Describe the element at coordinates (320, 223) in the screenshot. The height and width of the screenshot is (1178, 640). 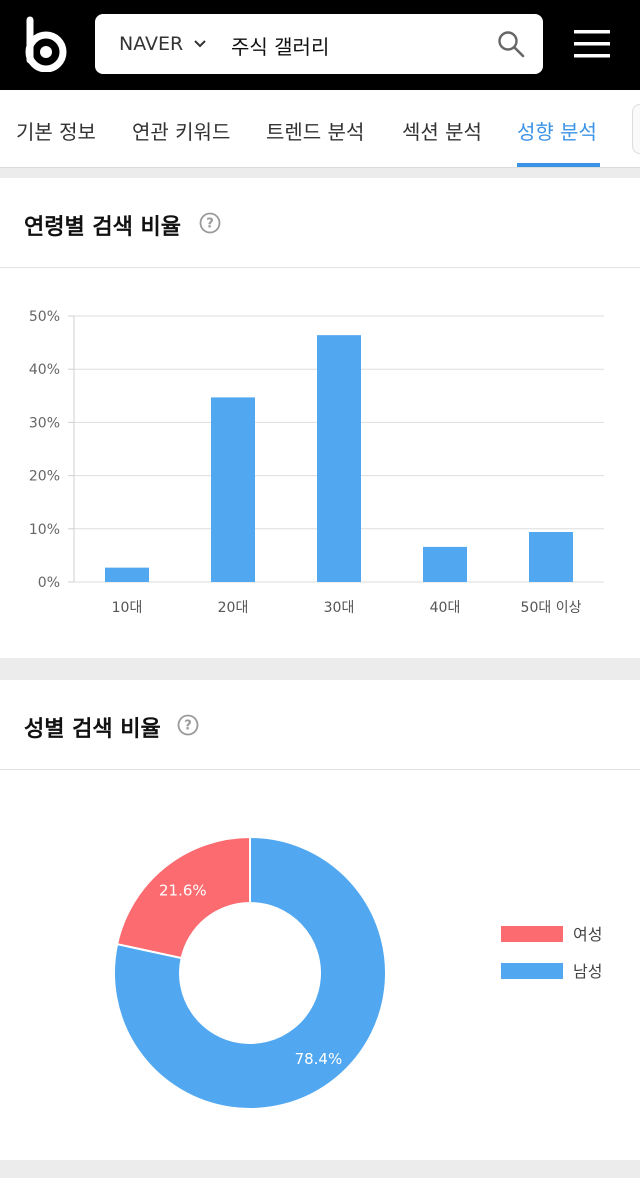
I see `age-ratio-header: 연령별 검색 비율 ?` at that location.